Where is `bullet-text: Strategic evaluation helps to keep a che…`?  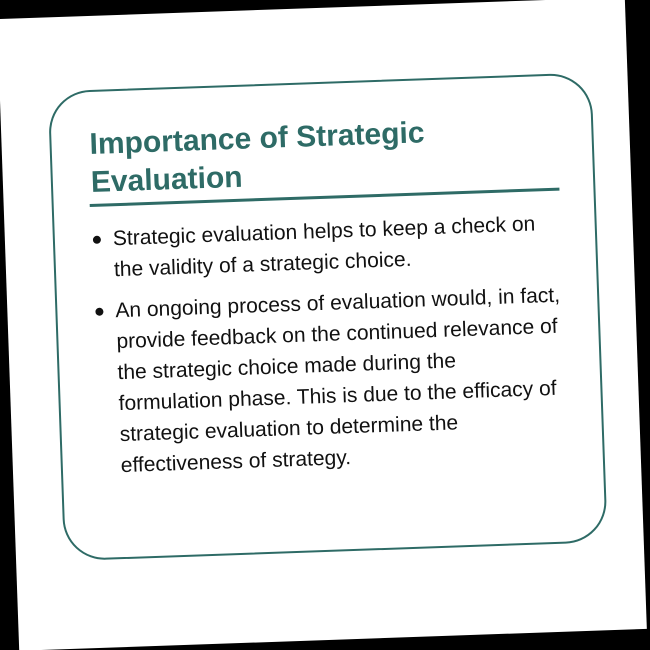 bullet-text: Strategic evaluation helps to keep a che… is located at coordinates (324, 247).